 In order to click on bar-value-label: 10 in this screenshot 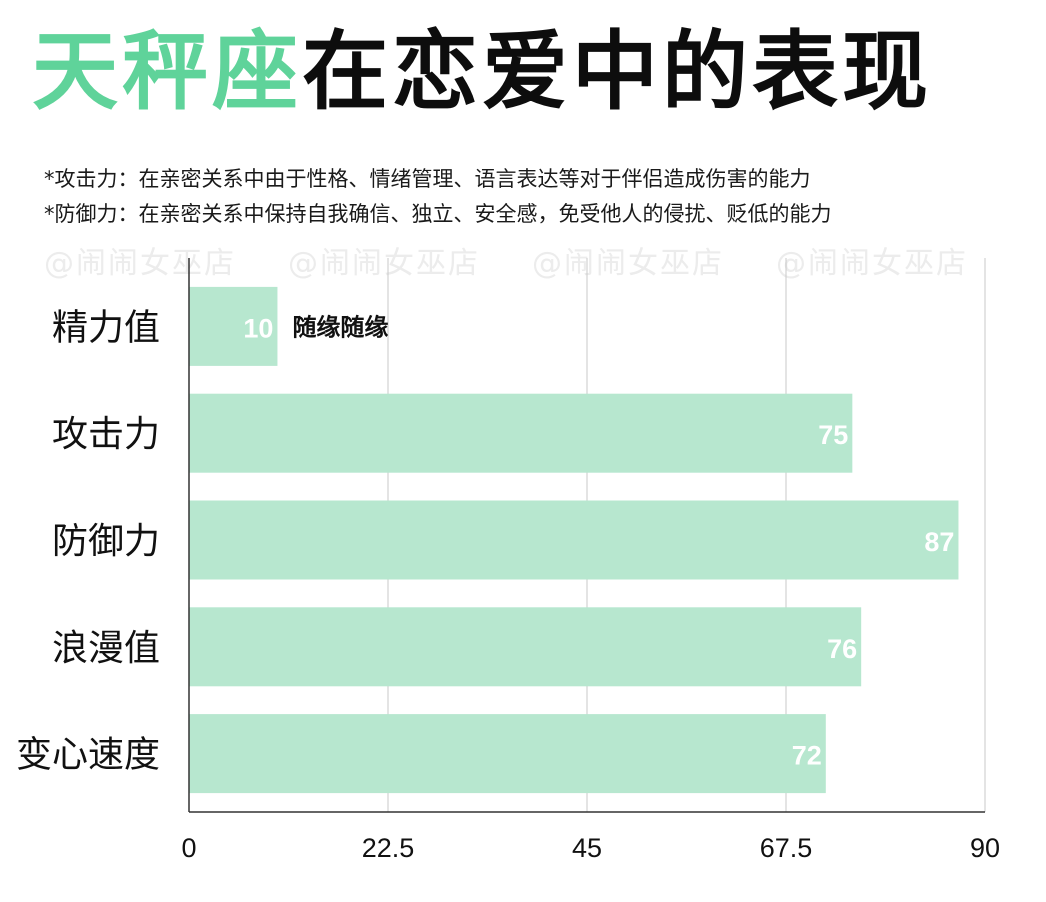, I will do `click(258, 328)`.